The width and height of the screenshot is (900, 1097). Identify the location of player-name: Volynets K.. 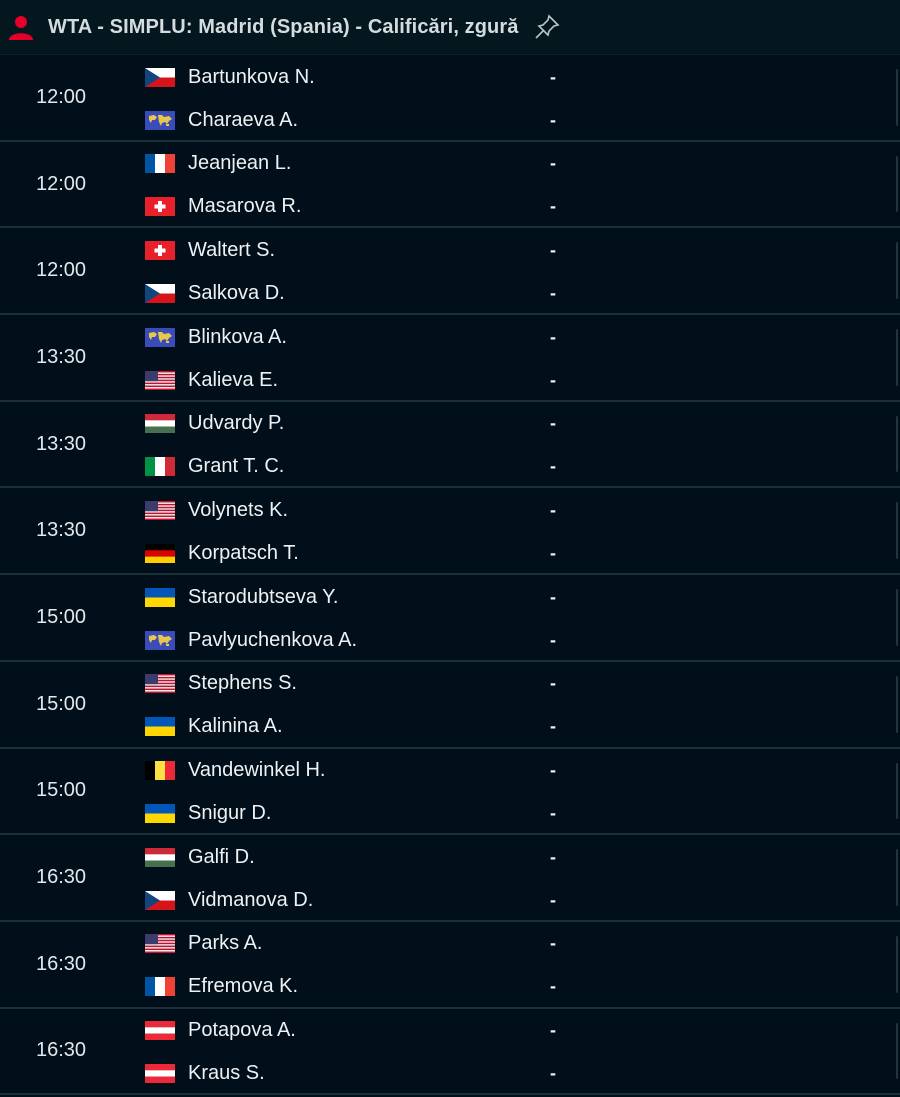
(238, 509).